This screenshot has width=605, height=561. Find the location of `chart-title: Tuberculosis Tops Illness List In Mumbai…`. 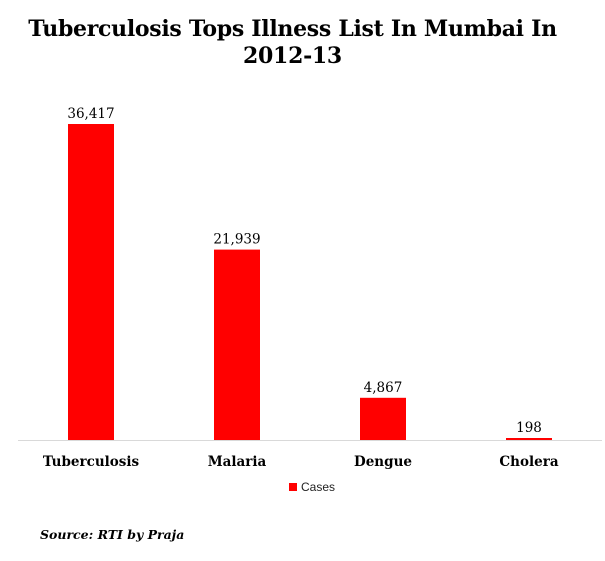

chart-title: Tuberculosis Tops Illness List In Mumbai… is located at coordinates (292, 43).